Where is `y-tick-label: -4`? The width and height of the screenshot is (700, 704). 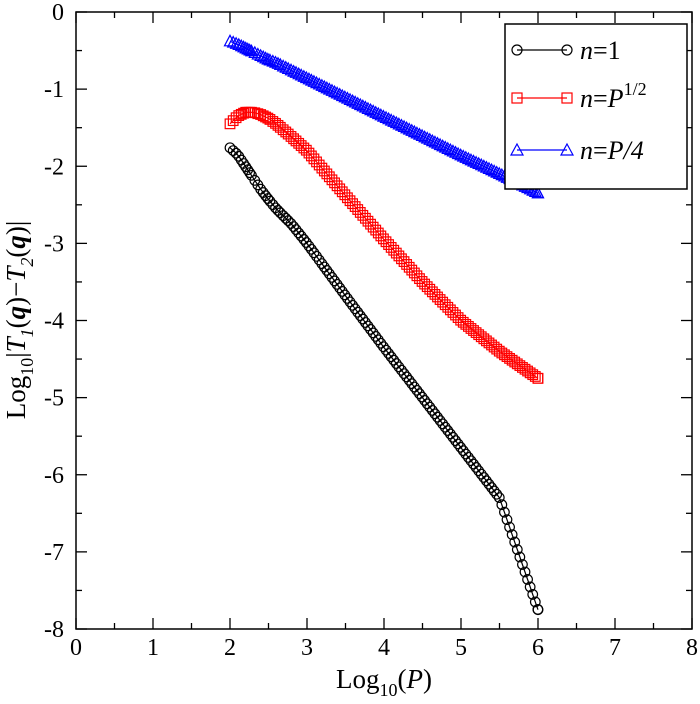
y-tick-label: -4 is located at coordinates (54, 322).